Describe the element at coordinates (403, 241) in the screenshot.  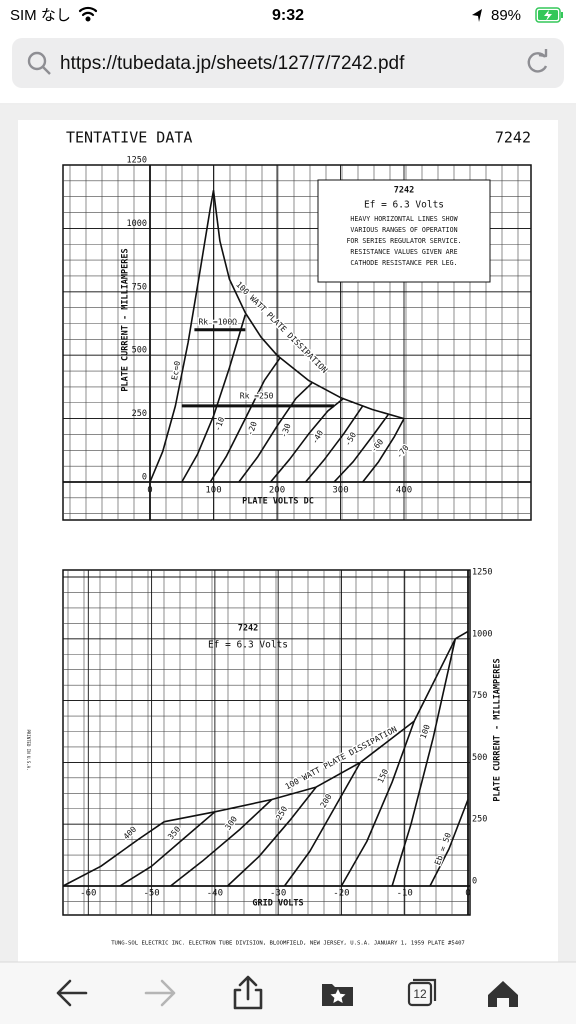
I see `annotation-note: FOR SERIES REGULATOR SERVICE.` at that location.